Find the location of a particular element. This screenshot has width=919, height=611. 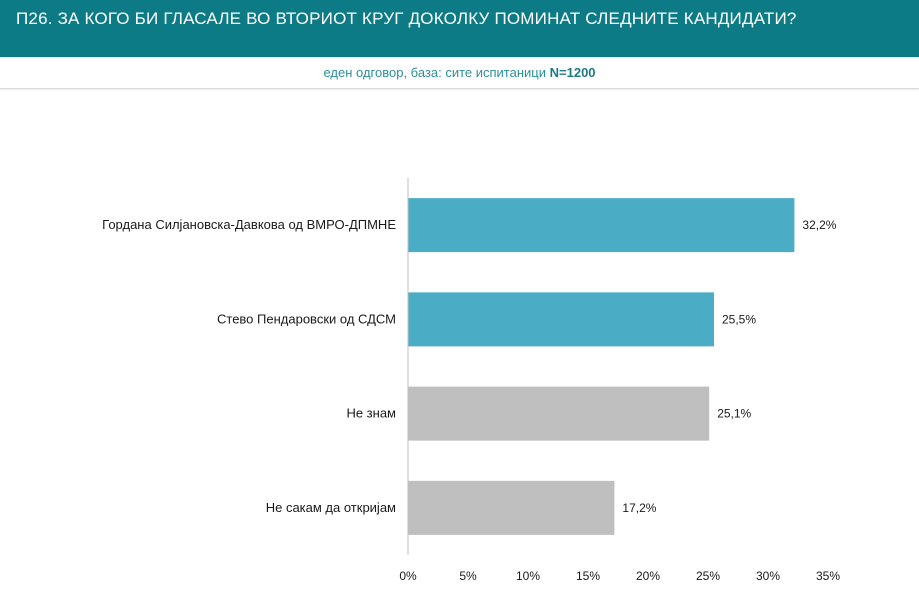

category-label-4: Не сакам да откријам is located at coordinates (331, 507).